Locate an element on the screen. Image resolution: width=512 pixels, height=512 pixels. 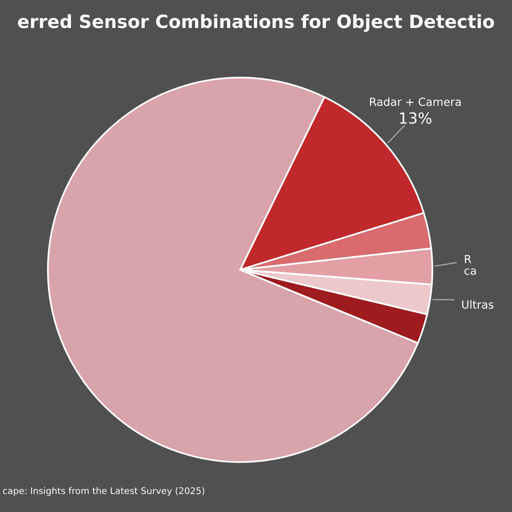
data-label: 13% is located at coordinates (416, 118).